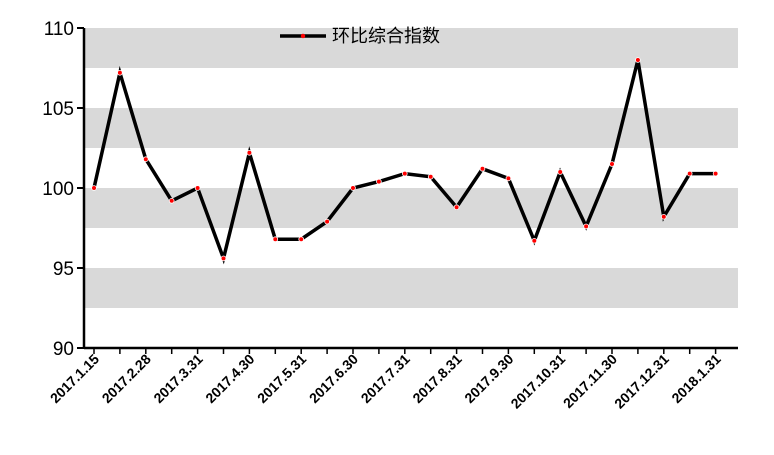 Image resolution: width=774 pixels, height=455 pixels. I want to click on x-tick-label: 2017.7.31, so click(386, 379).